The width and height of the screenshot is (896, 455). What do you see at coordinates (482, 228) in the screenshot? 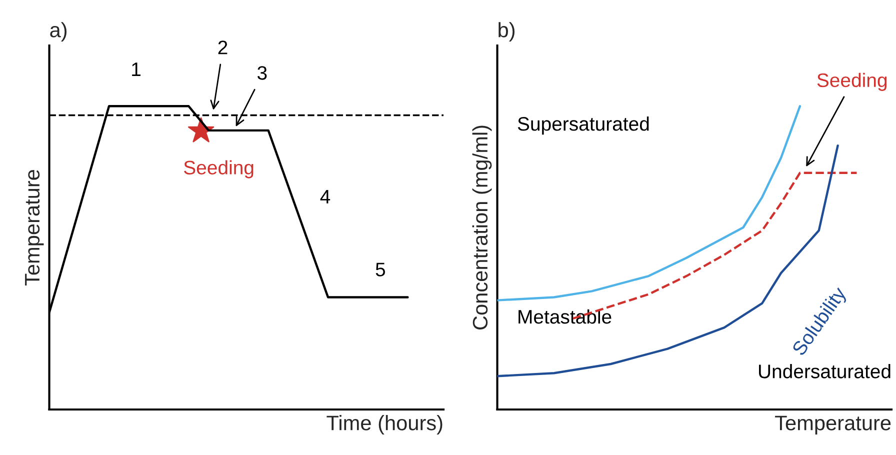
I see `y-axis-title: Concentration (mg/ml)` at bounding box center [482, 228].